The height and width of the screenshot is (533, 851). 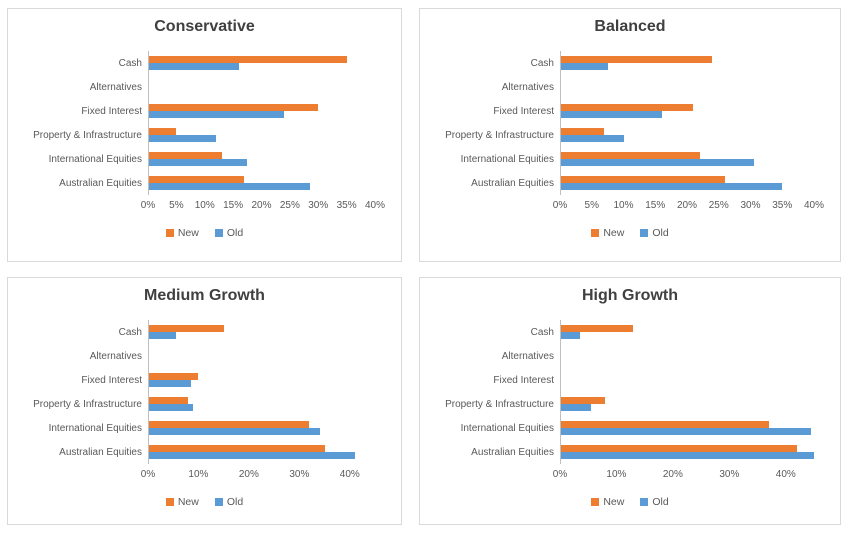 I want to click on x-axis: 0% 10% 20% 30% 40%, so click(x=258, y=476).